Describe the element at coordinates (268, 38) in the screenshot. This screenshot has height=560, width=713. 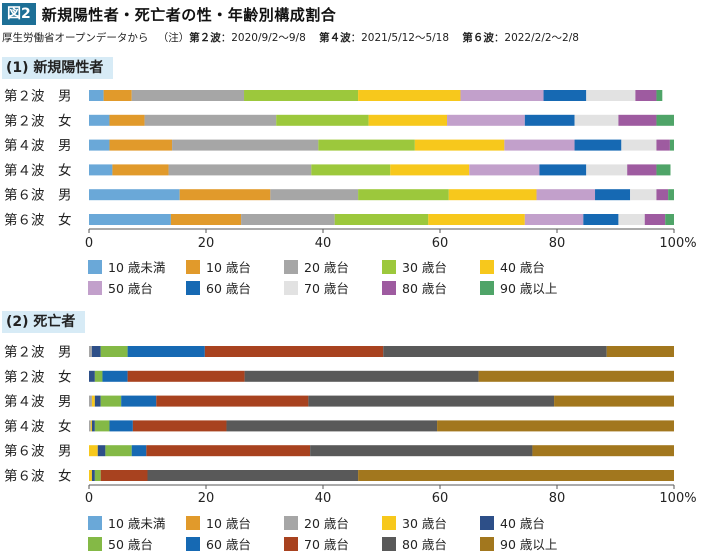
I see `wave2-range: 2020/9/2〜9/8` at that location.